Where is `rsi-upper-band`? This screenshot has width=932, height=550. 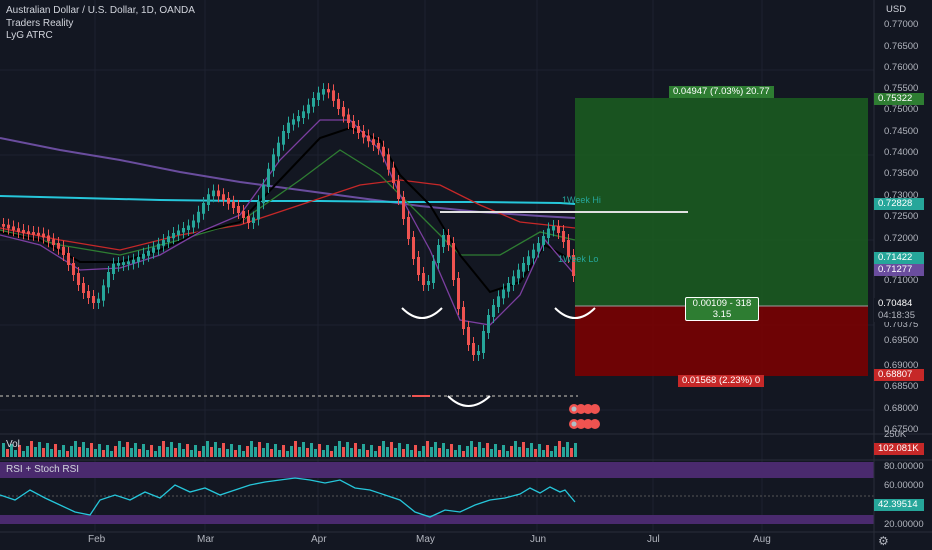 rsi-upper-band is located at coordinates (437, 470).